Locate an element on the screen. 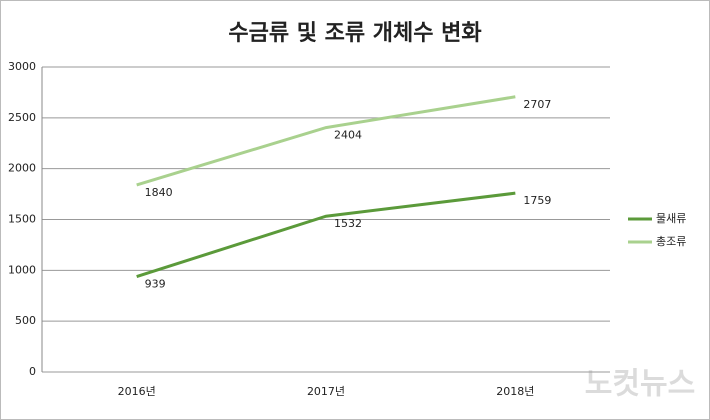 The image size is (710, 420). chart-title: 수금류 및 조류 개체수 변화 is located at coordinates (354, 33).